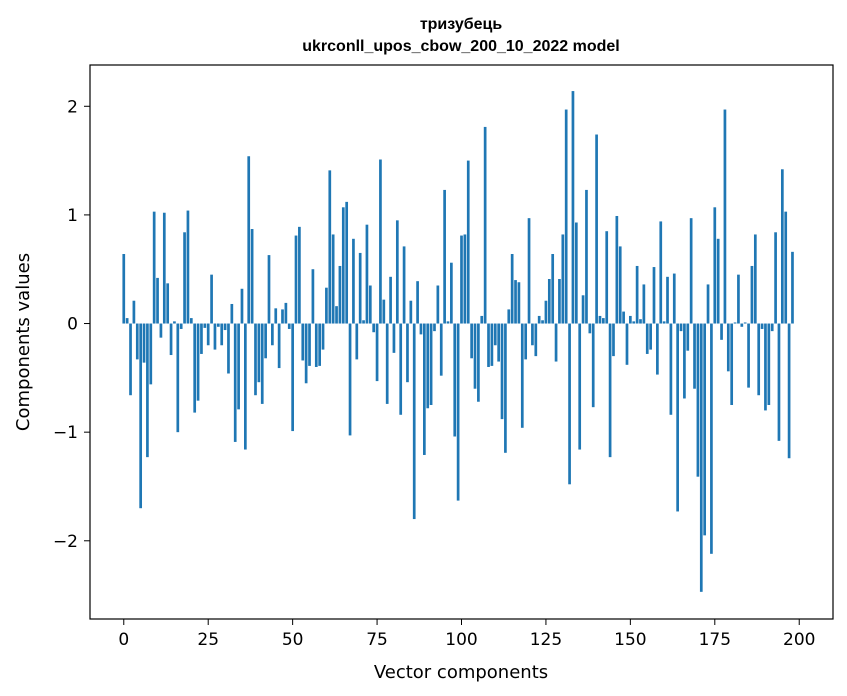 Image resolution: width=847 pixels, height=696 pixels. I want to click on x-tick-label: 100, so click(461, 640).